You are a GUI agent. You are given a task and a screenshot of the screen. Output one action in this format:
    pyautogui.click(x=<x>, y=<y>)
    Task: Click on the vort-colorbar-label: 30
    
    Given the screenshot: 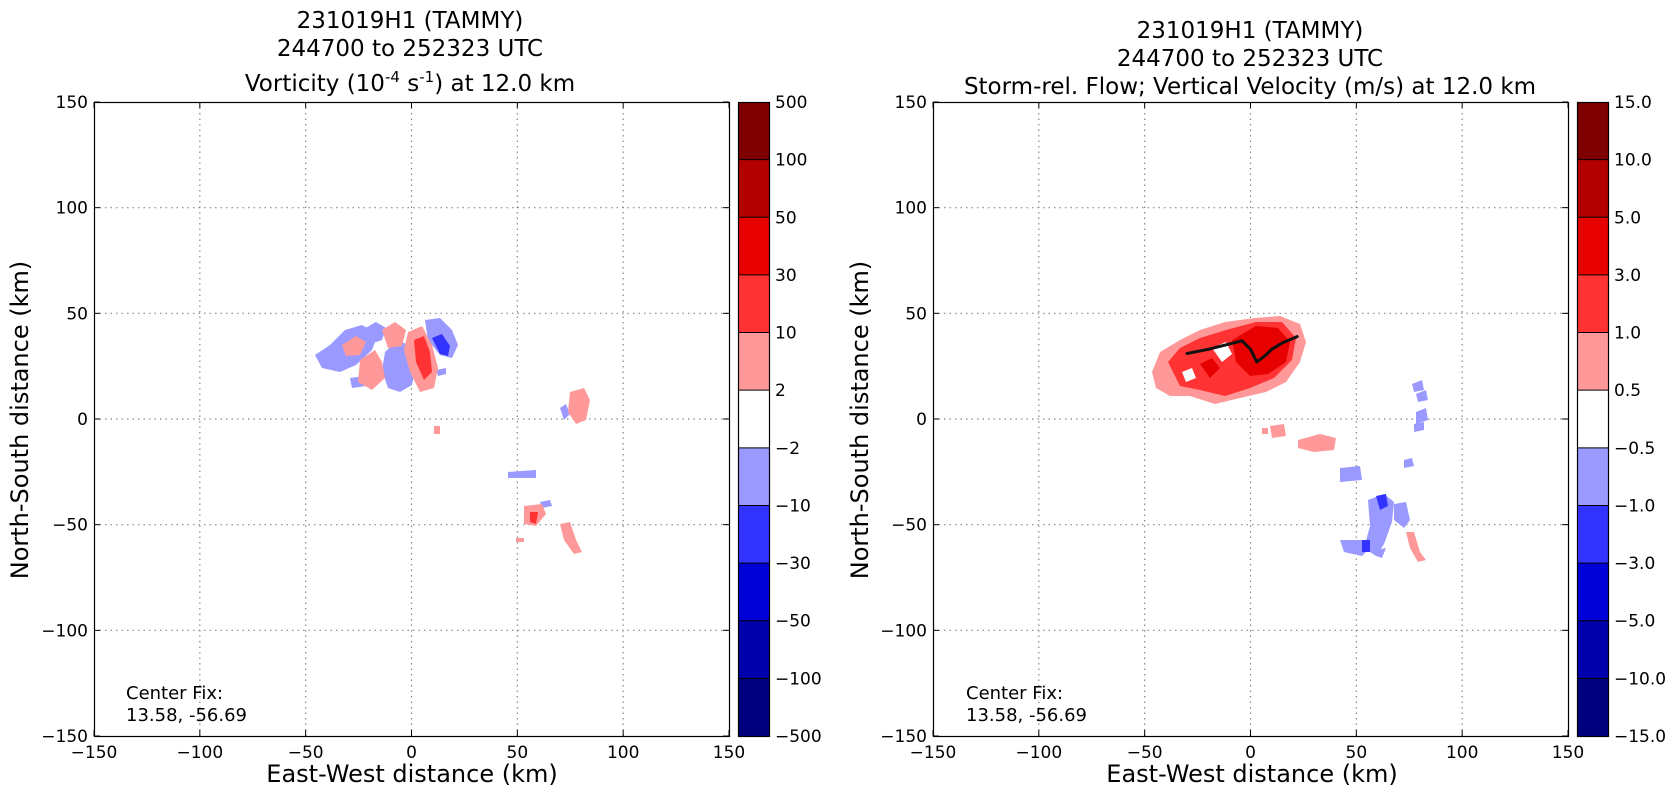 What is the action you would take?
    pyautogui.click(x=786, y=276)
    